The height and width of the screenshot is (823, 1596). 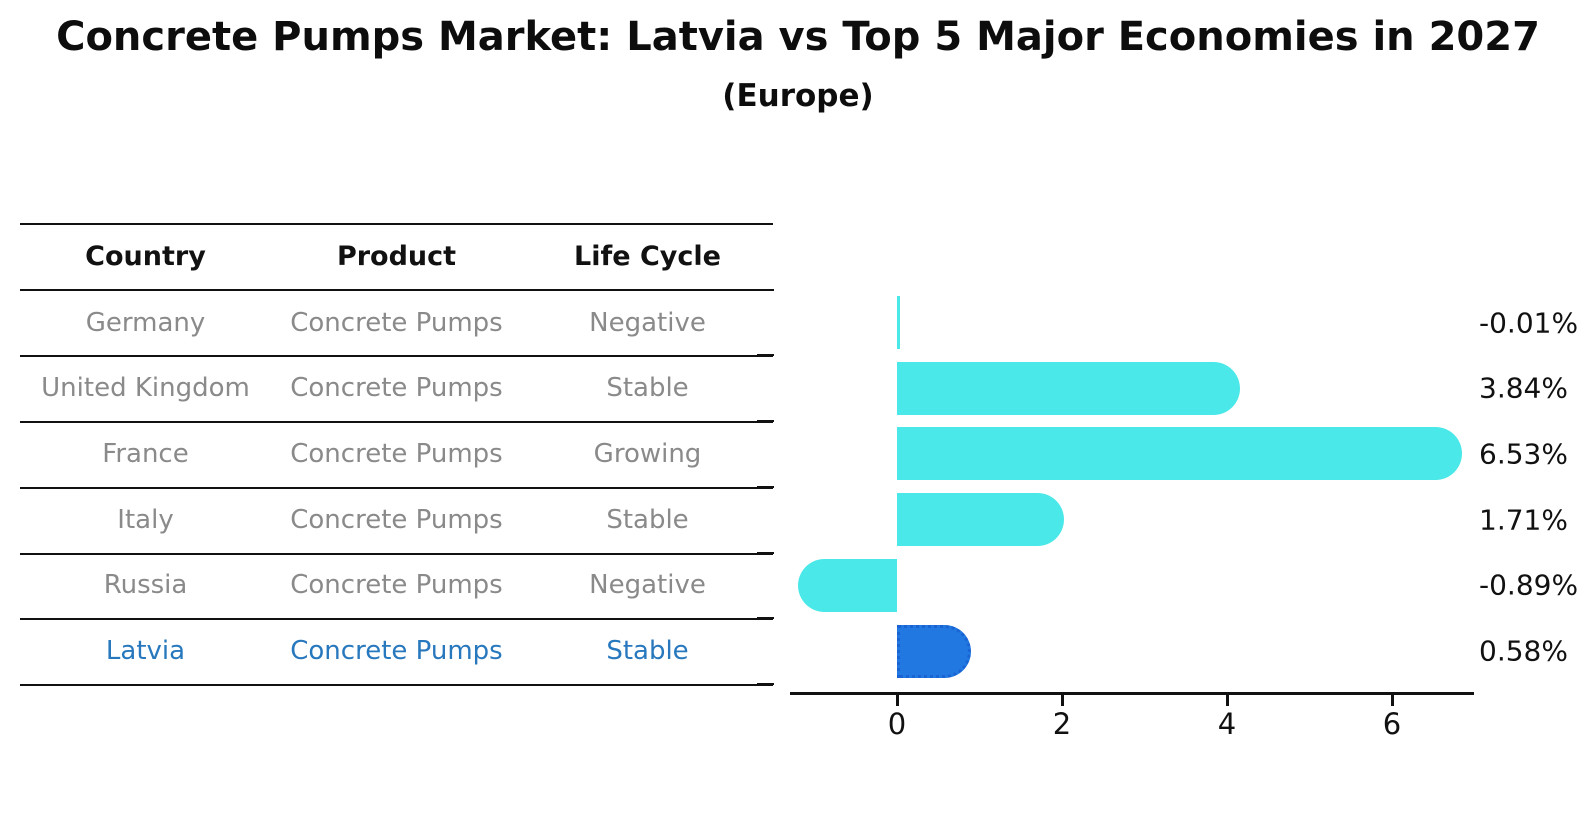 I want to click on table-top-rule, so click(x=396, y=224).